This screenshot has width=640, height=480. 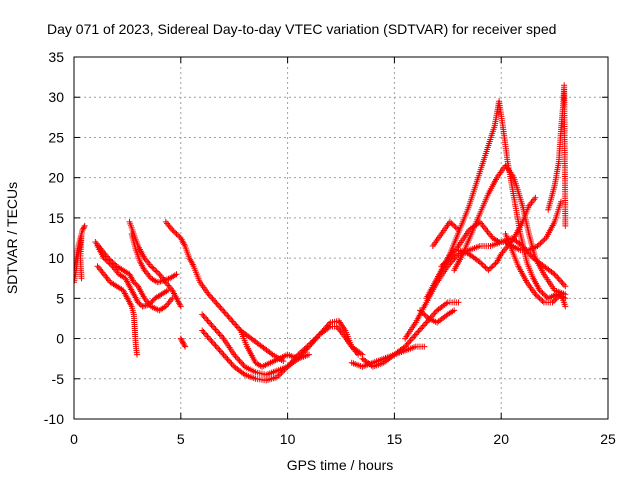 I want to click on x-tick-label: 5, so click(x=181, y=439).